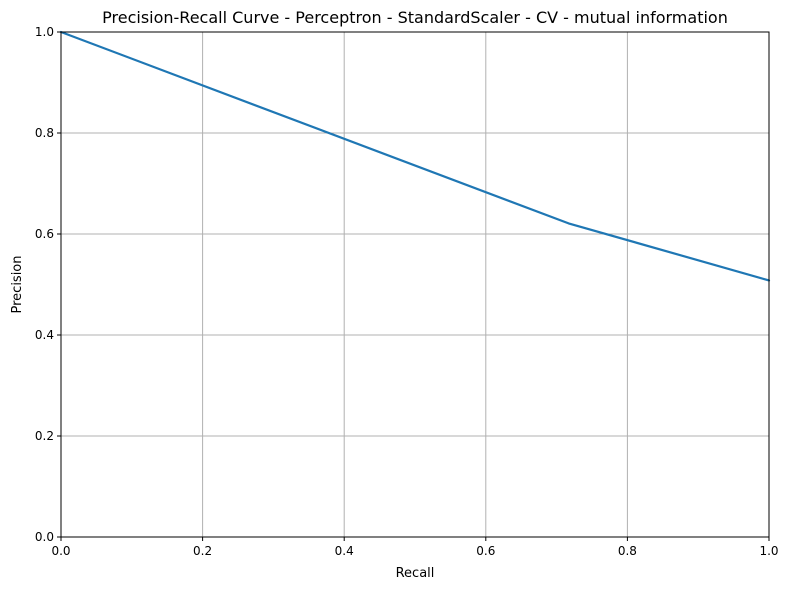 This screenshot has width=789, height=590. What do you see at coordinates (415, 547) in the screenshot?
I see `x-axis-ticks: 0.0 0.2 0.4 0.6 0.8 1.0` at bounding box center [415, 547].